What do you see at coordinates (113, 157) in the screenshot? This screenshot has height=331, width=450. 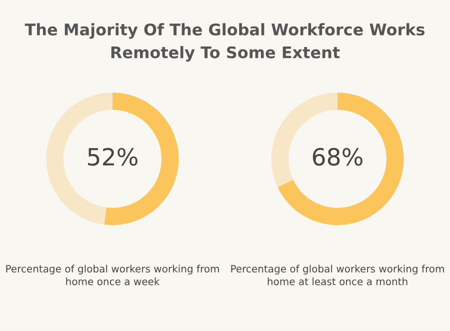 I see `data-label: 52%` at bounding box center [113, 157].